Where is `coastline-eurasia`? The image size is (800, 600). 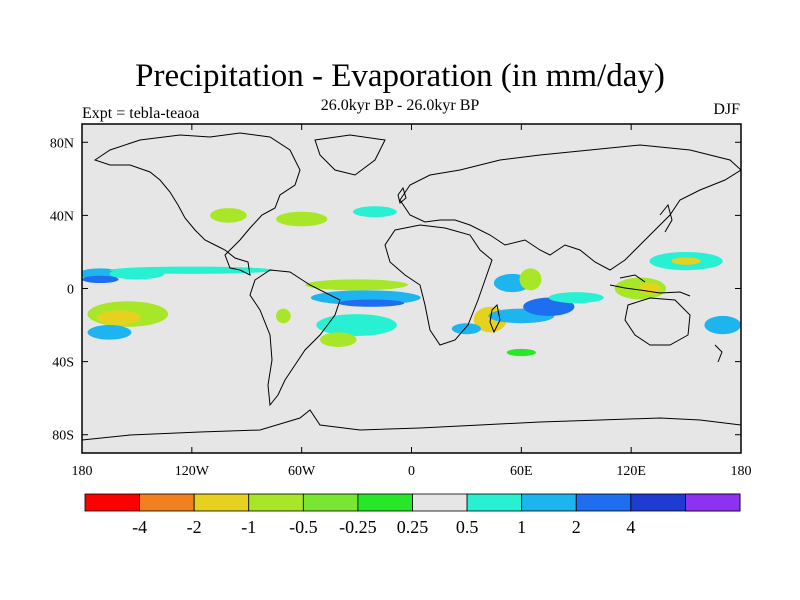
coastline-eurasia is located at coordinates (570, 207).